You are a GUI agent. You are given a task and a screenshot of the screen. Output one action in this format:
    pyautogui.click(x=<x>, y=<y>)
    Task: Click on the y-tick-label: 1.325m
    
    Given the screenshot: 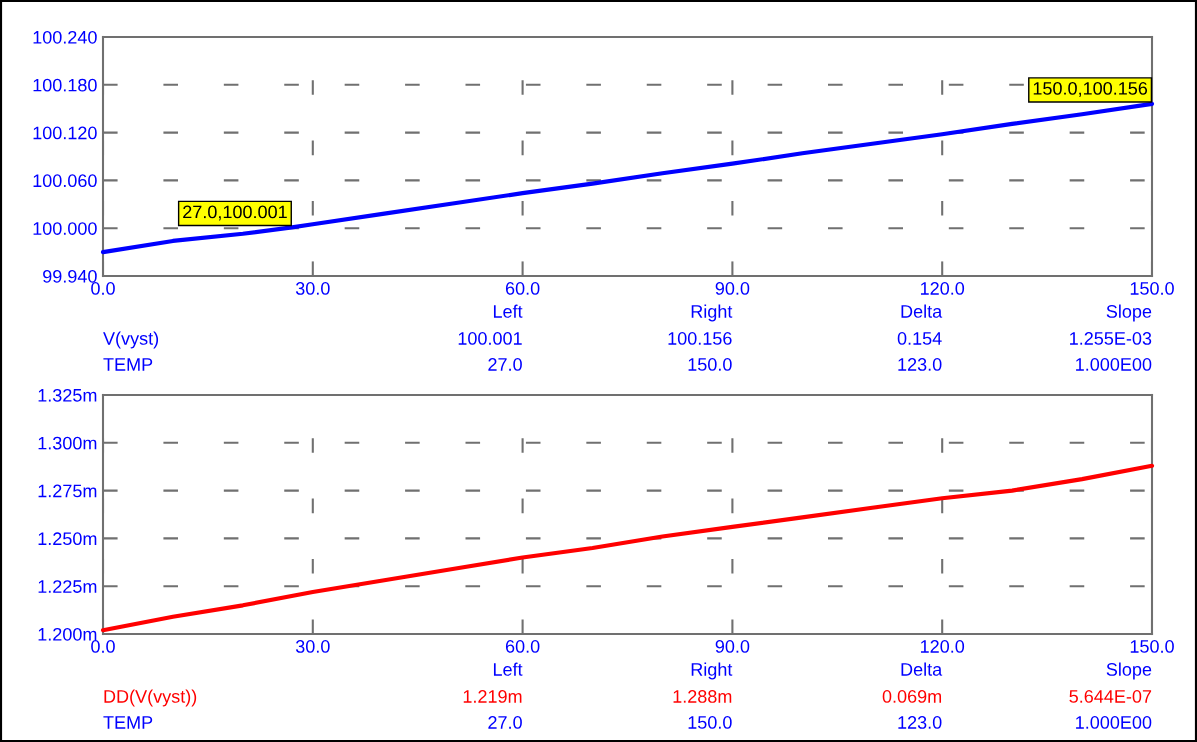 What is the action you would take?
    pyautogui.click(x=67, y=395)
    